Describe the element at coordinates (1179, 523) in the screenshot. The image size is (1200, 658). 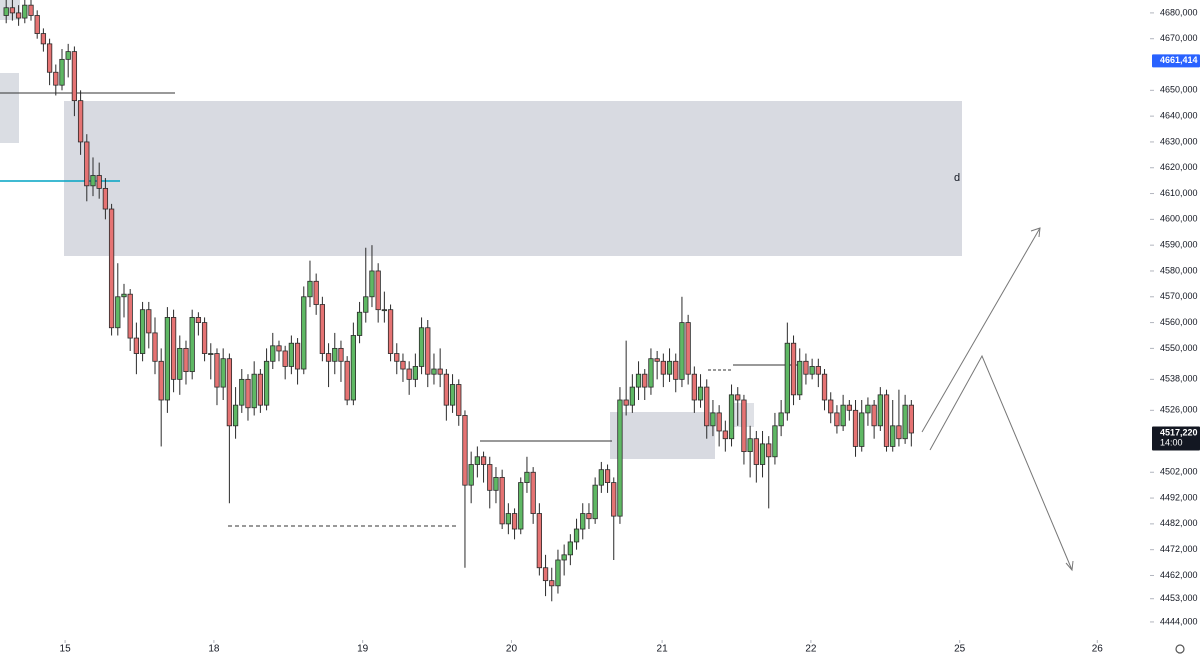
I see `y-tick-label: 4482,000` at that location.